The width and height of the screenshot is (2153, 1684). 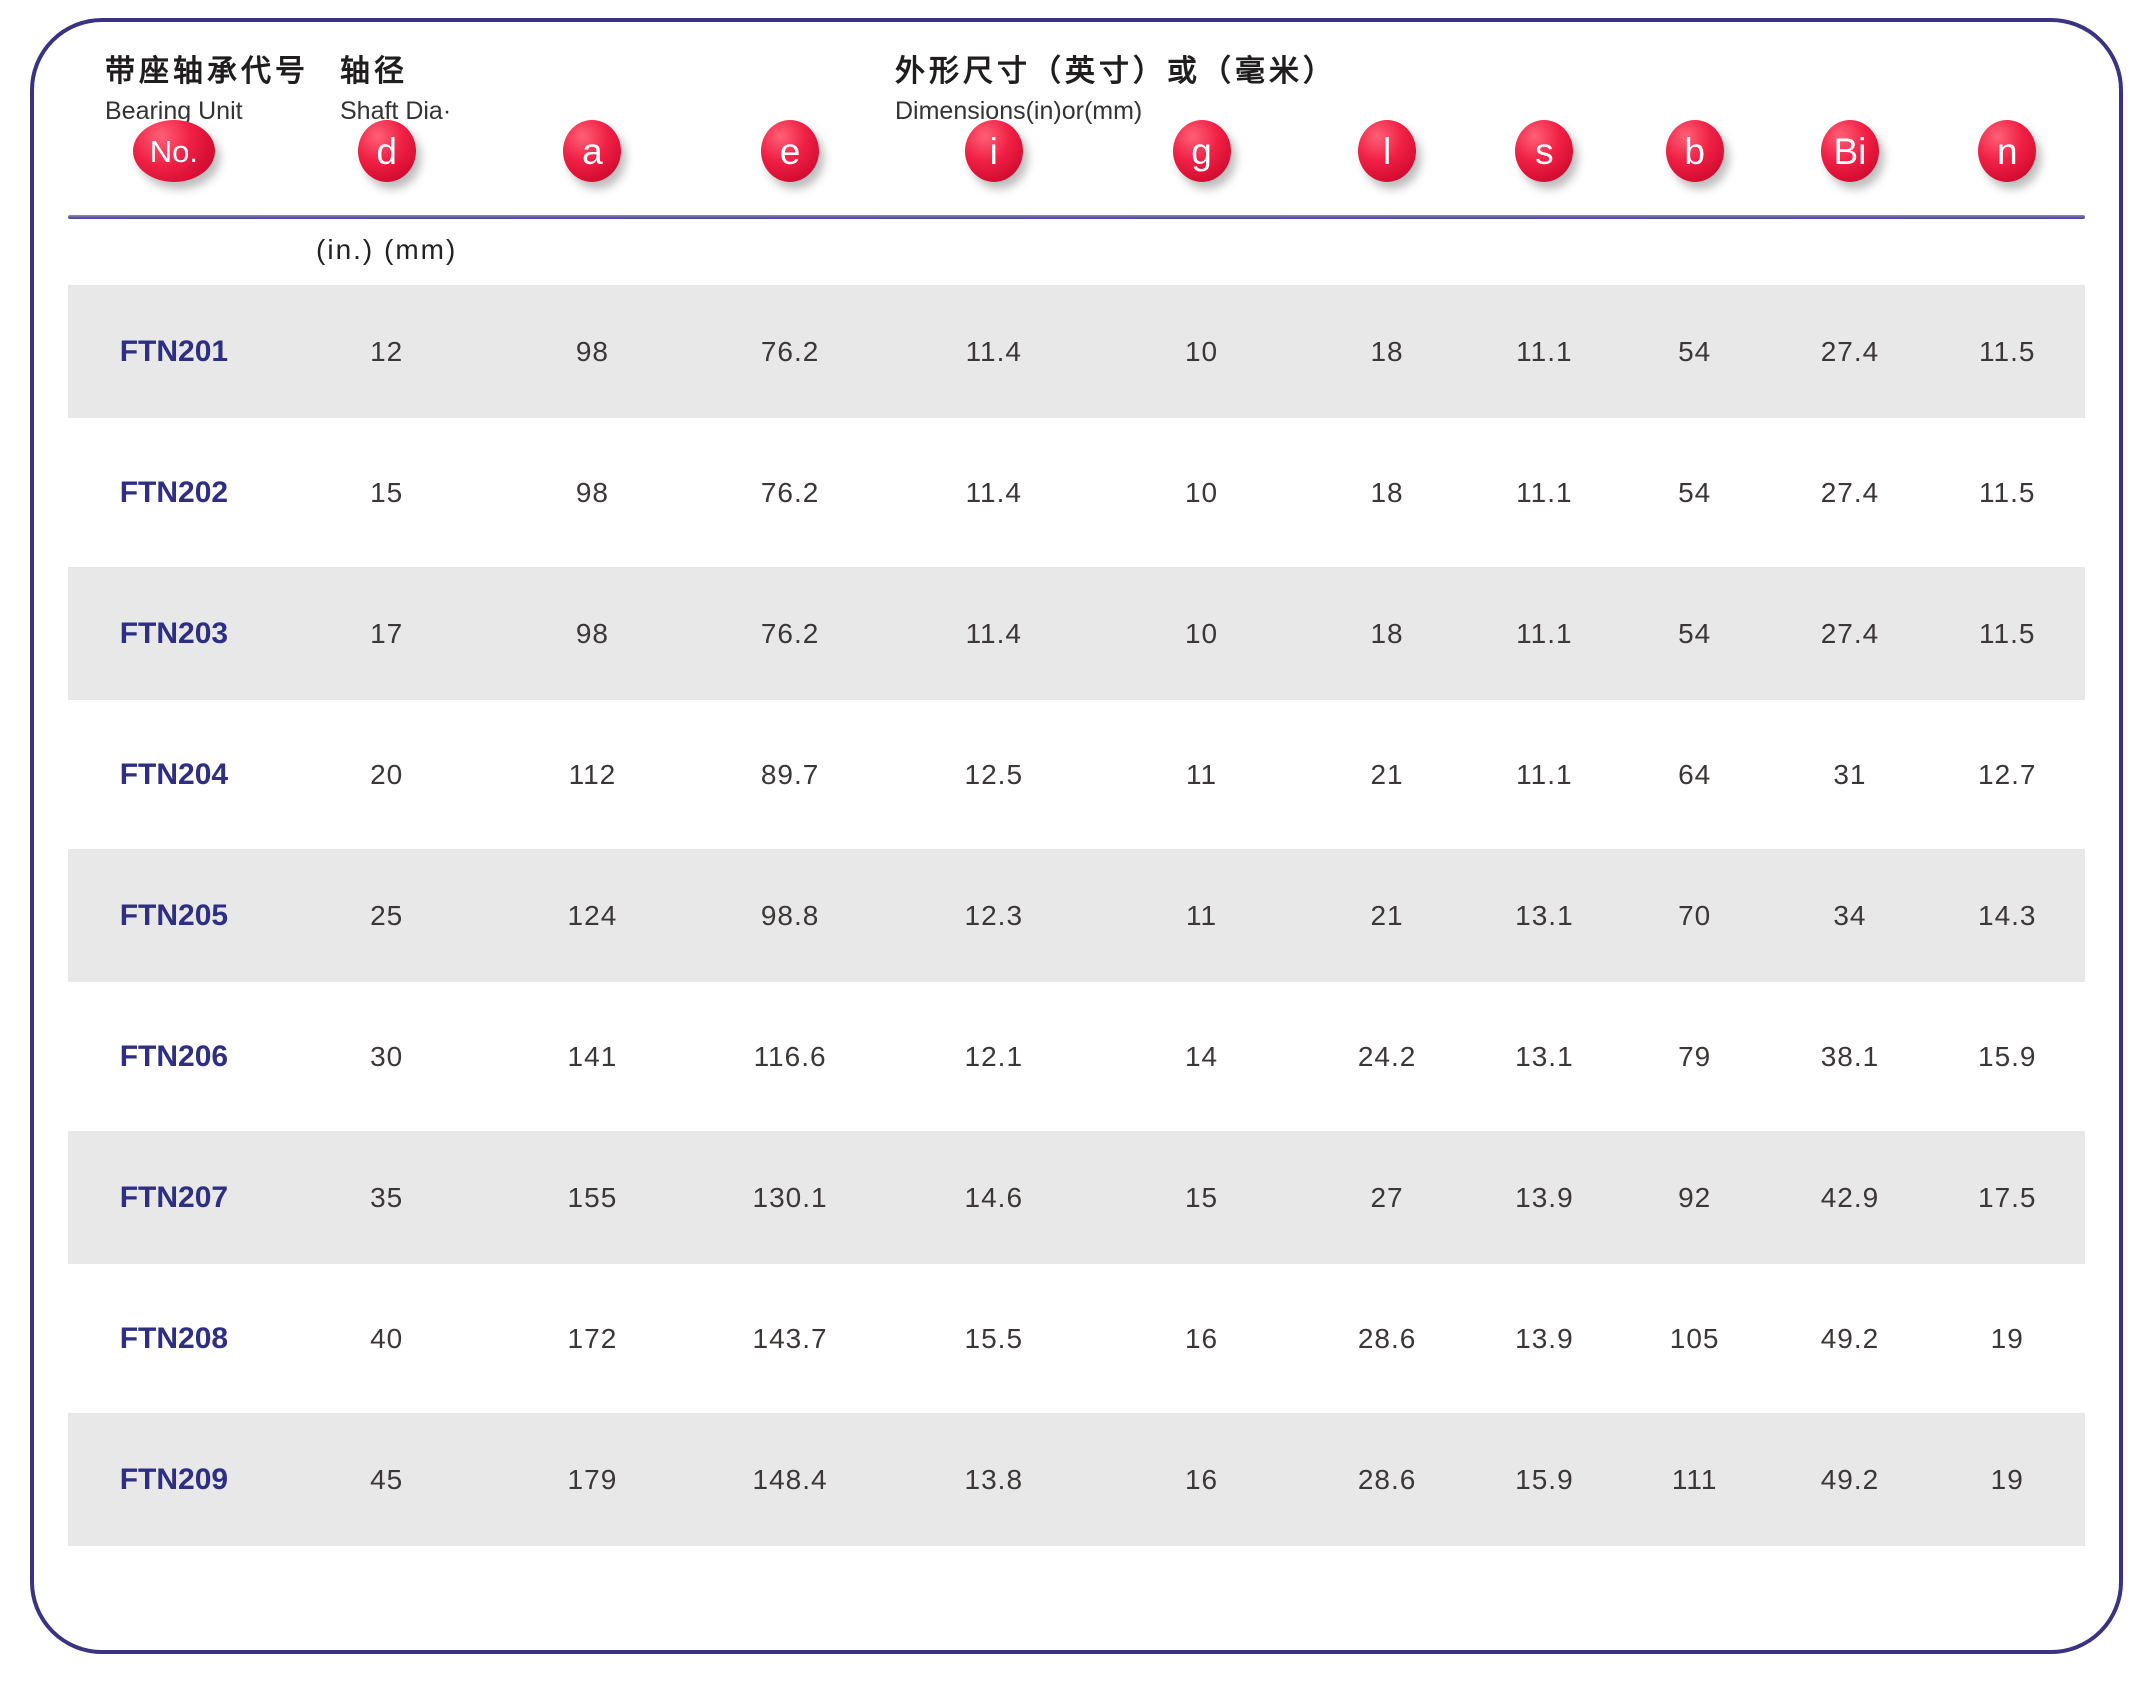 What do you see at coordinates (1544, 915) in the screenshot?
I see `dimension-value: 13.1` at bounding box center [1544, 915].